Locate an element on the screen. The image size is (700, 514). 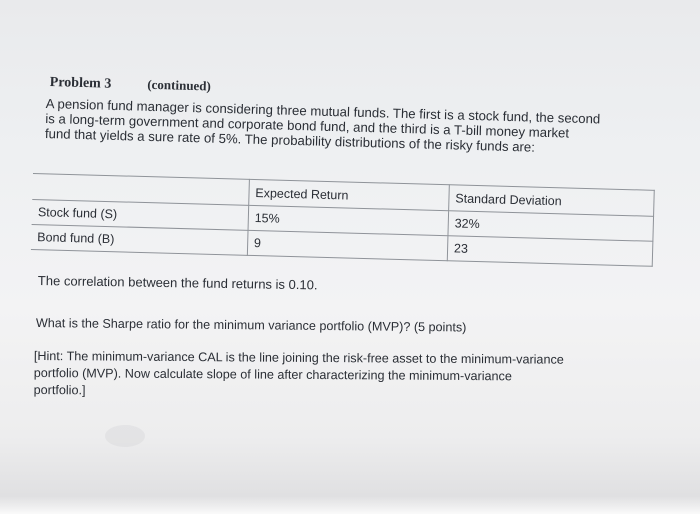
paper-smudge is located at coordinates (125, 436).